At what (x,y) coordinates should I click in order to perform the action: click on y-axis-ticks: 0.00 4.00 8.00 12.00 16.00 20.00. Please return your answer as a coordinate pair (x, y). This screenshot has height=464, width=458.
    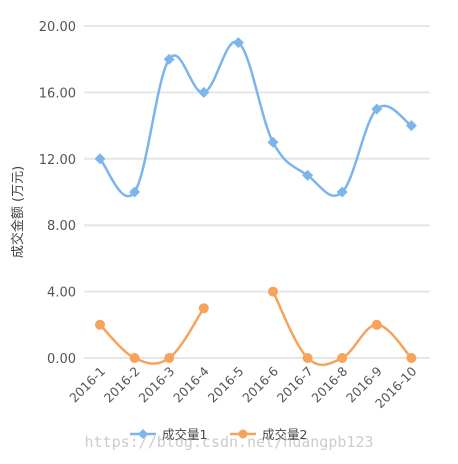
    Looking at the image, I should click on (57, 193).